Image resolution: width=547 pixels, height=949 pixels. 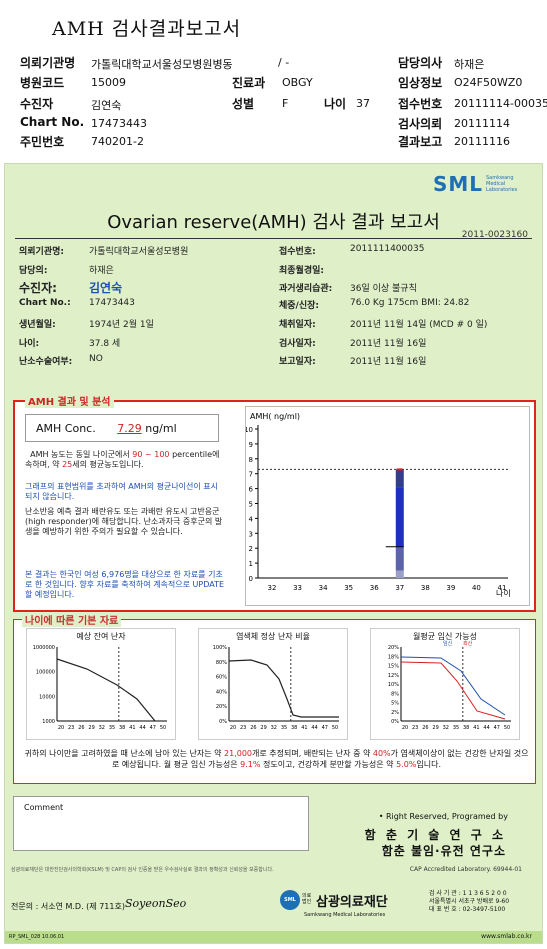 What do you see at coordinates (482, 184) in the screenshot?
I see `sml-logo: SML Samkwang Medical Laboratories` at bounding box center [482, 184].